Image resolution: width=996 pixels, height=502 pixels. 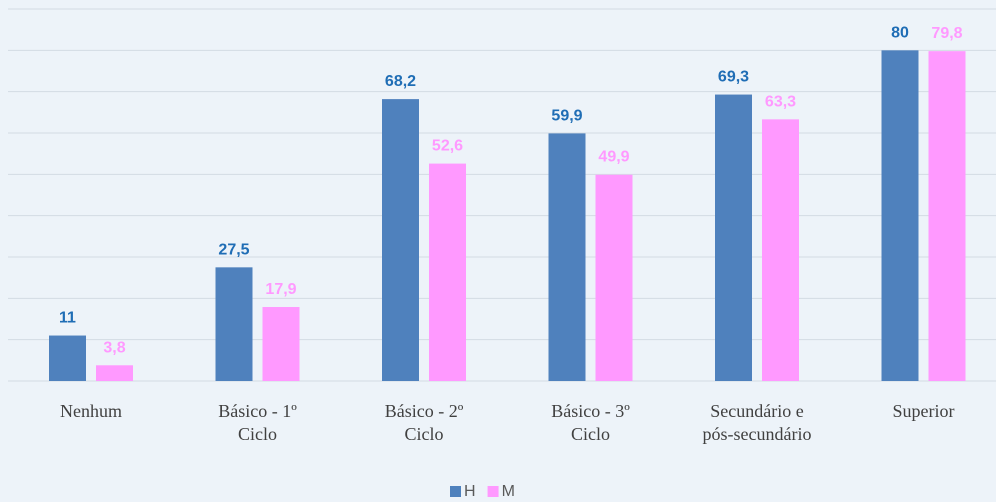 I want to click on value-label: 52,6, so click(x=447, y=146).